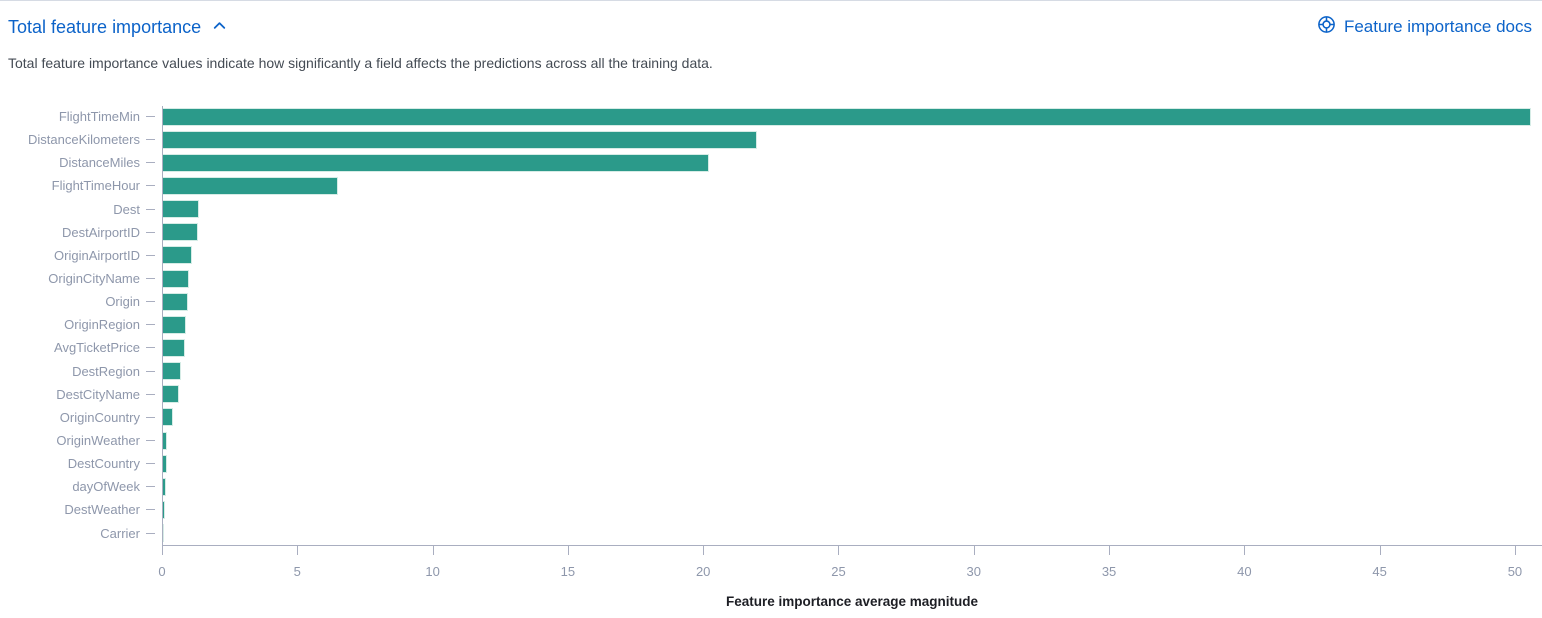 The width and height of the screenshot is (1542, 618). I want to click on chevron-up-icon, so click(219, 27).